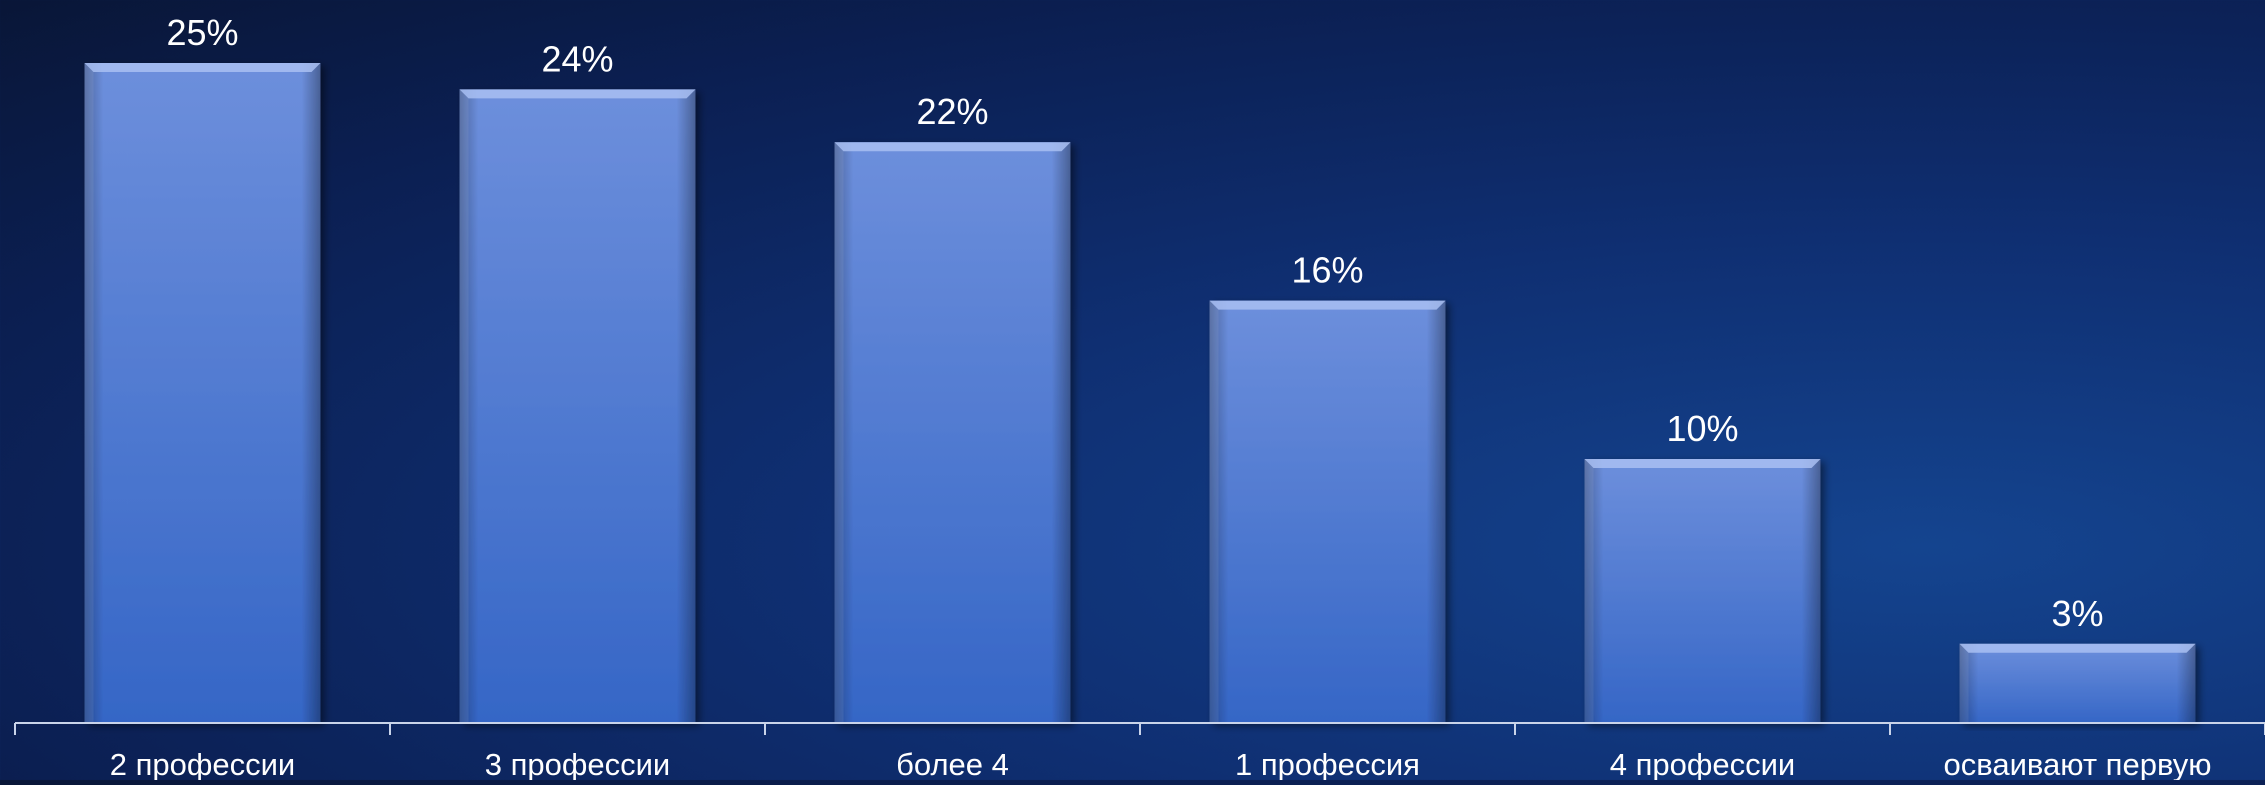  Describe the element at coordinates (952, 763) in the screenshot. I see `x-tick-label: более 4` at that location.